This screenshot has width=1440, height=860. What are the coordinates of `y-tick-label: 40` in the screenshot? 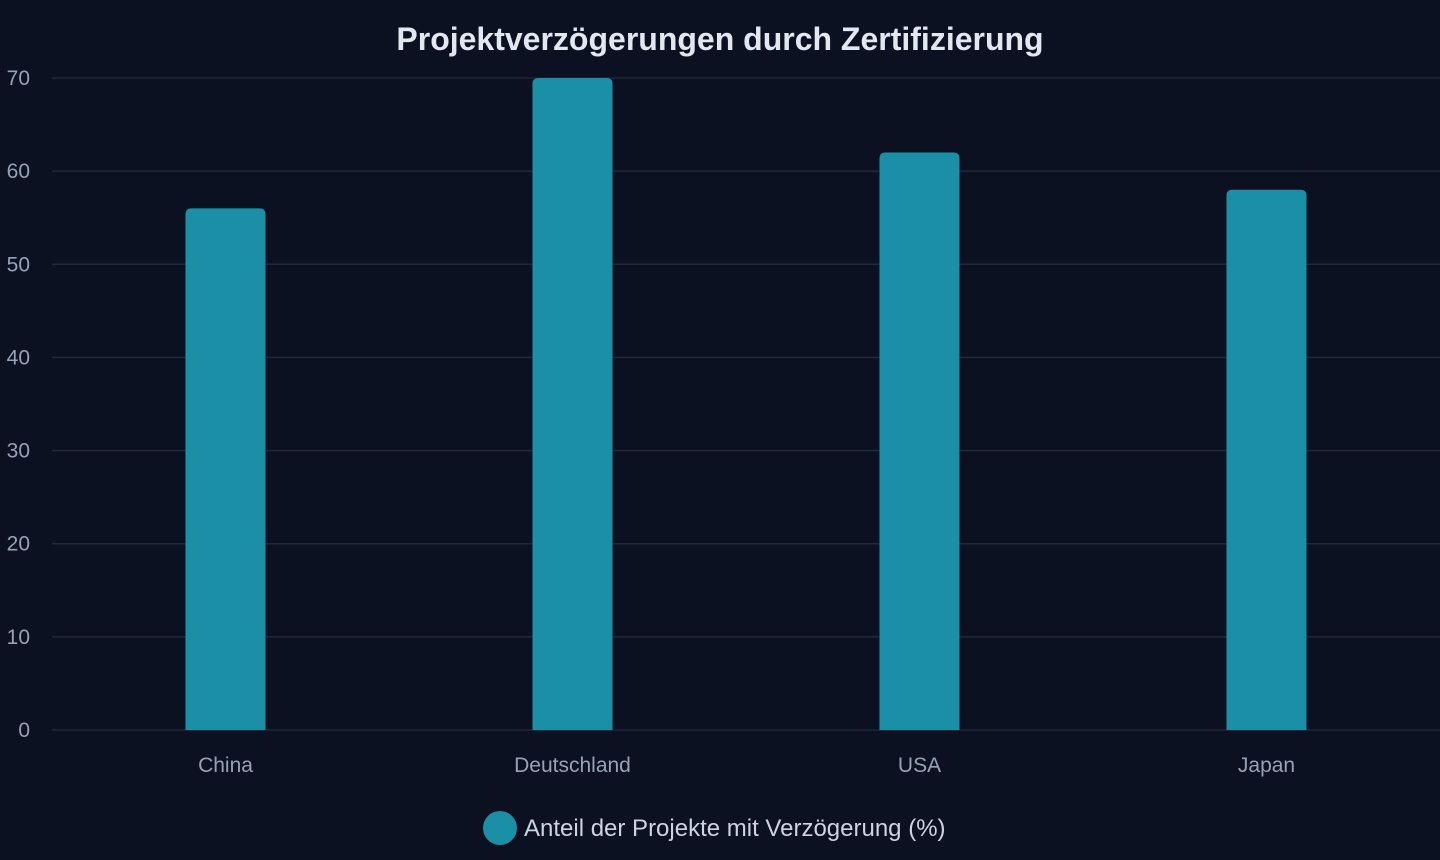 It's located at (18, 357).